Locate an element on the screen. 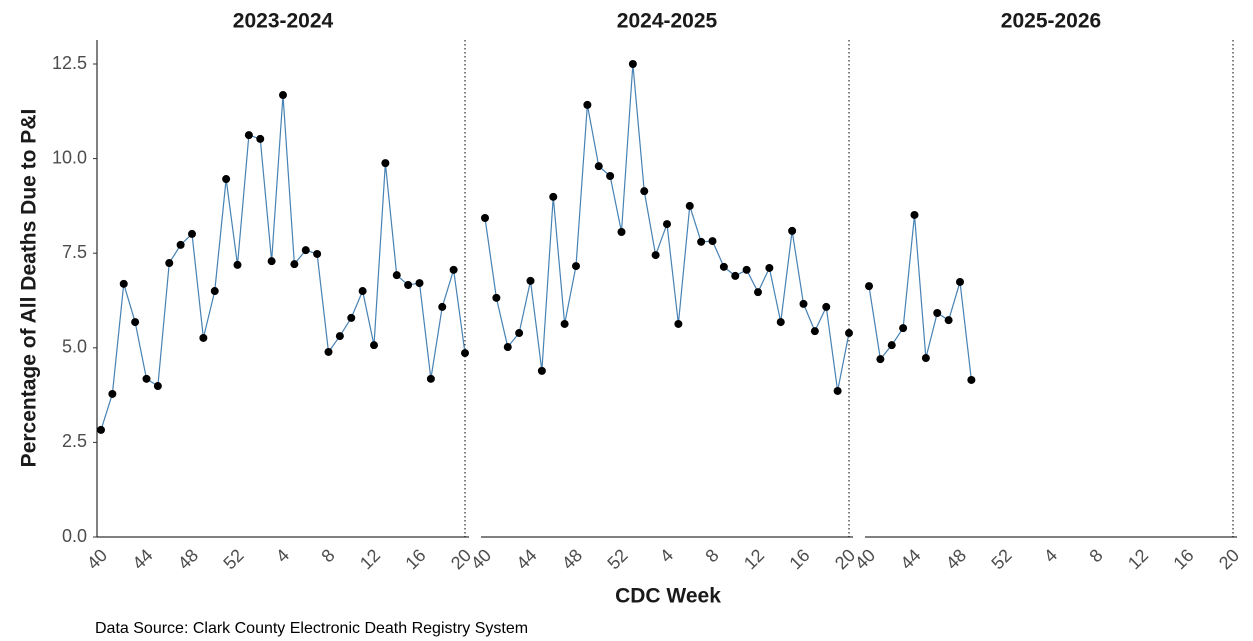  x-tick-label: 20 is located at coordinates (1229, 559).